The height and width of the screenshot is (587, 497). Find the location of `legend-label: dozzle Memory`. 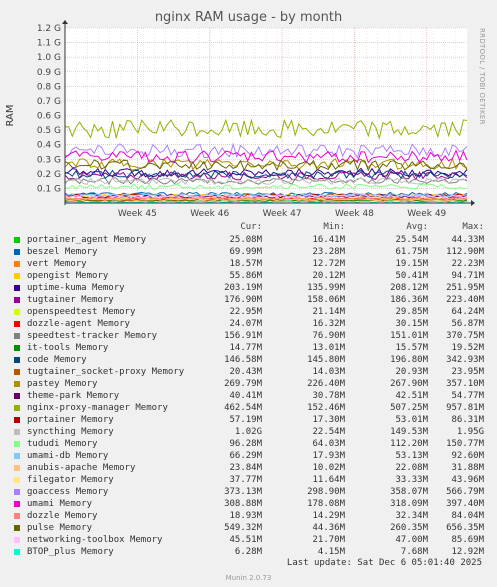

legend-label: dozzle Memory is located at coordinates (62, 516).